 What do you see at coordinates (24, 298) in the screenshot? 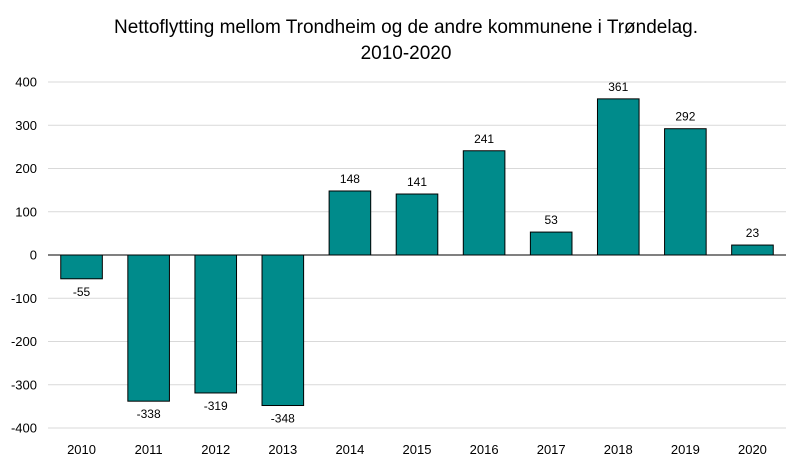
I see `y-tick-label: -100` at bounding box center [24, 298].